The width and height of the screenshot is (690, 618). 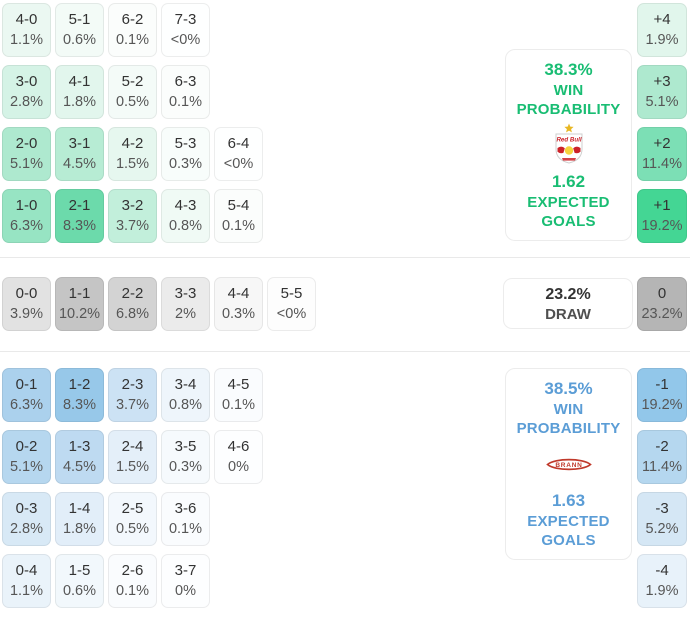 What do you see at coordinates (79, 205) in the screenshot?
I see `score-value: 2-1` at bounding box center [79, 205].